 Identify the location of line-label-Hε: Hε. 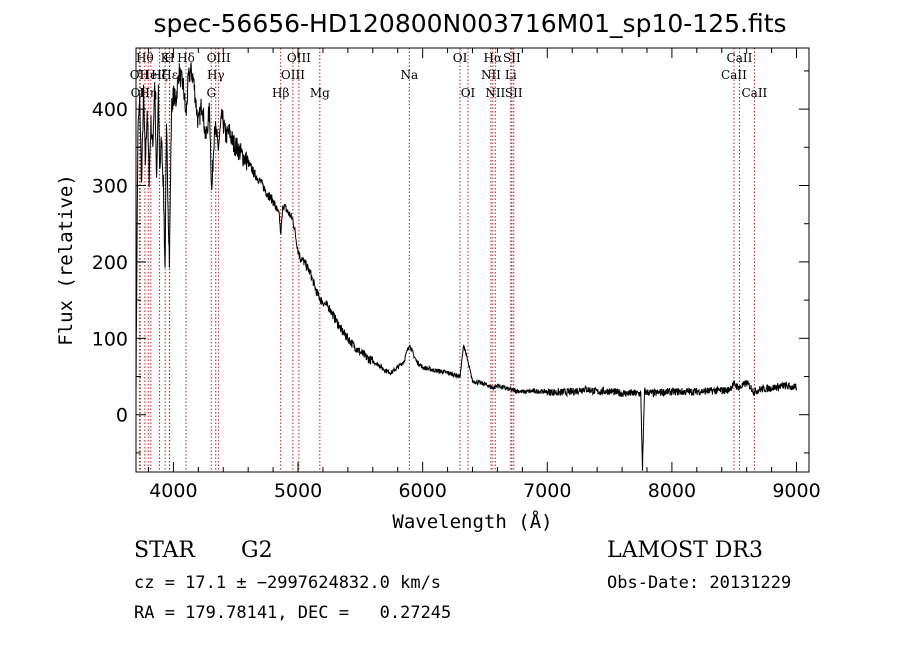
(169, 75).